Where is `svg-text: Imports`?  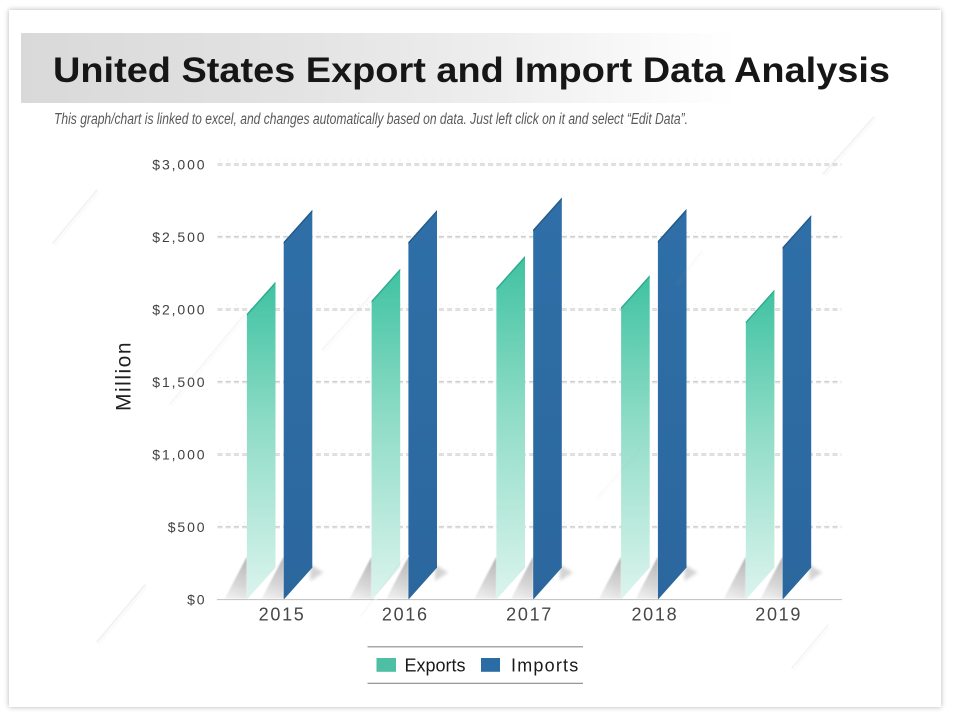
svg-text: Imports is located at coordinates (545, 666).